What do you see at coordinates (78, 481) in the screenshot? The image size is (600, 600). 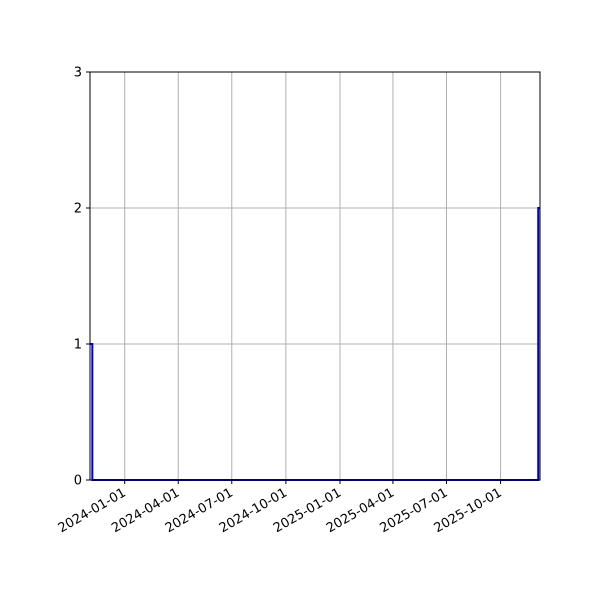 I see `y-tick-label: 0` at bounding box center [78, 481].